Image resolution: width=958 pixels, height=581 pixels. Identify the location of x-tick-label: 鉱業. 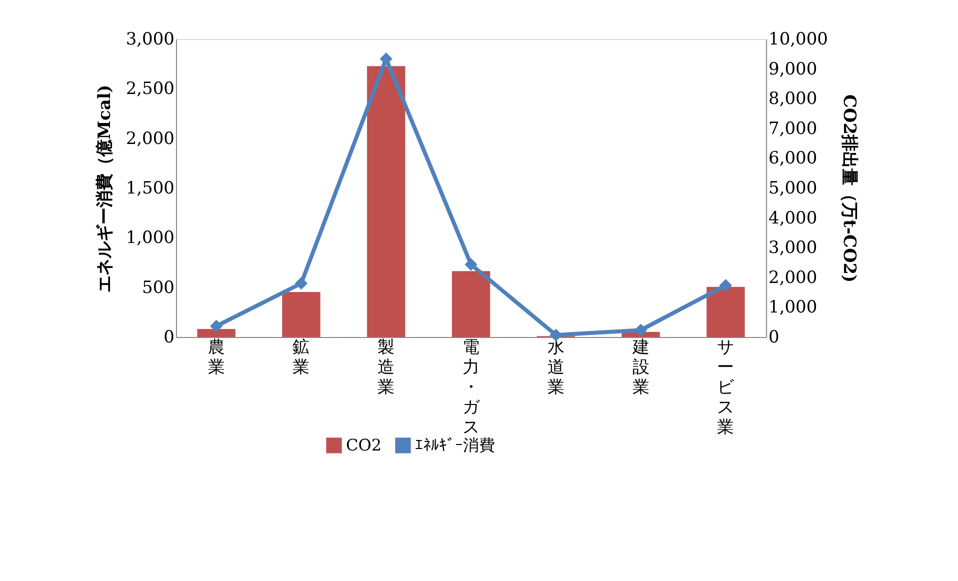
(301, 358).